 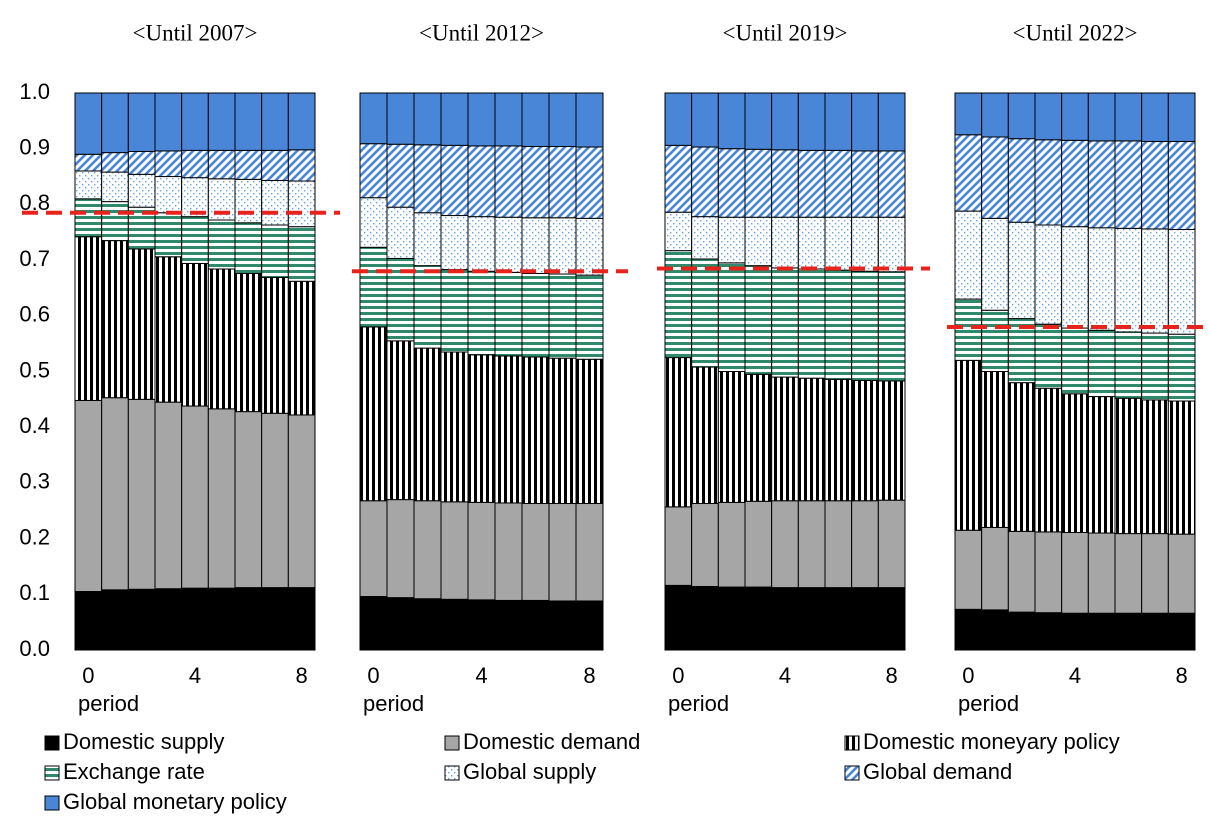 I want to click on x-tick-label: 0, so click(x=88, y=675).